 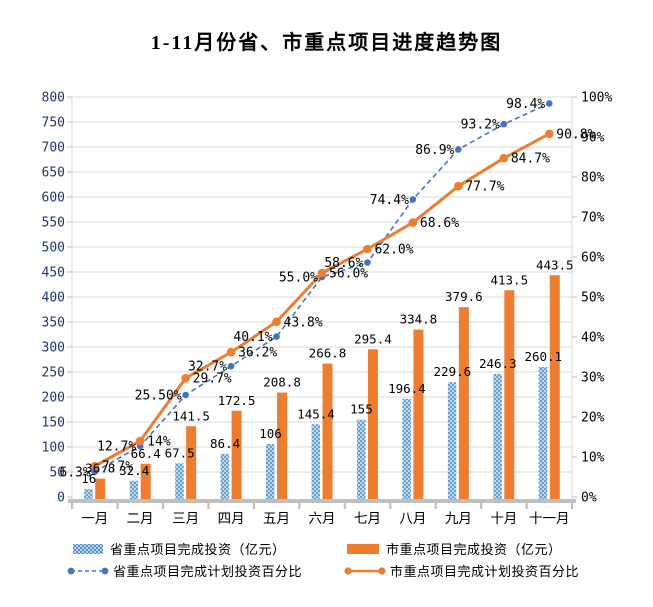 I want to click on chart-title: 1-11月份省、市重点项目进度趋势图, so click(x=326, y=43).